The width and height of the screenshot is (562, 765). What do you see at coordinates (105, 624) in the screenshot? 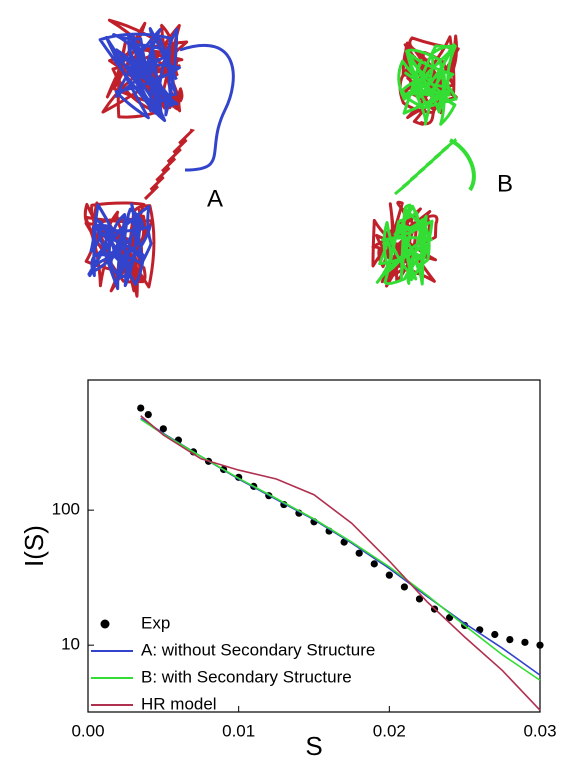
I see `legend-marker` at bounding box center [105, 624].